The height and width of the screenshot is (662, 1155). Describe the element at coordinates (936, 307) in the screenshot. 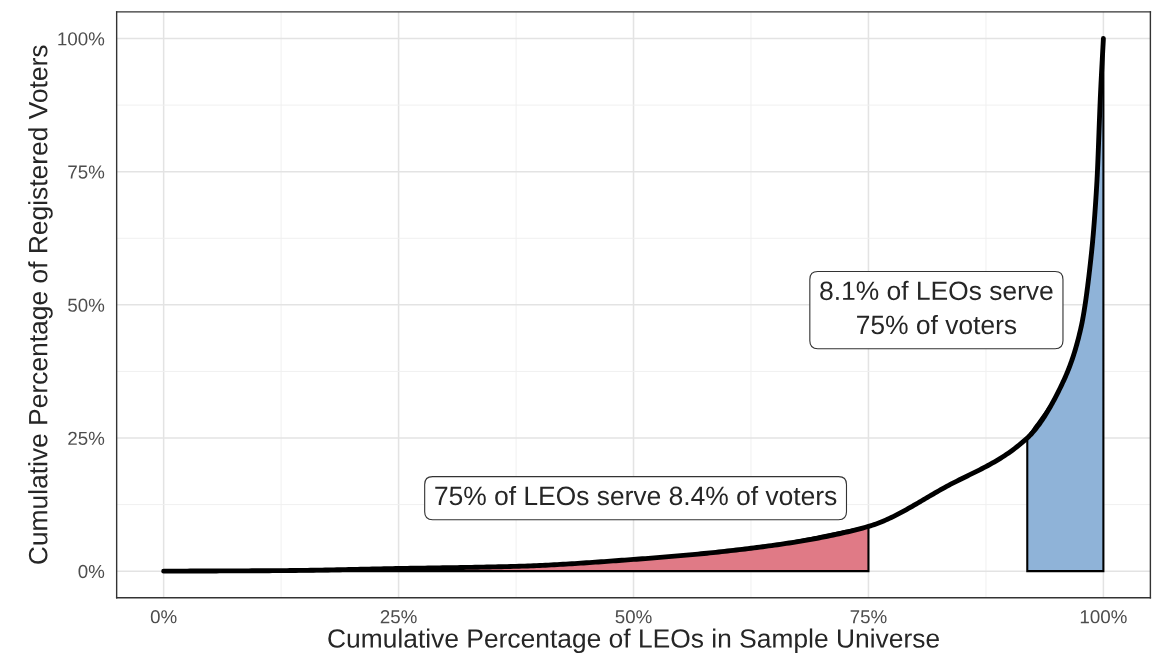

I see `annotation: 8.1% of LEOs serve 75% of voters` at that location.